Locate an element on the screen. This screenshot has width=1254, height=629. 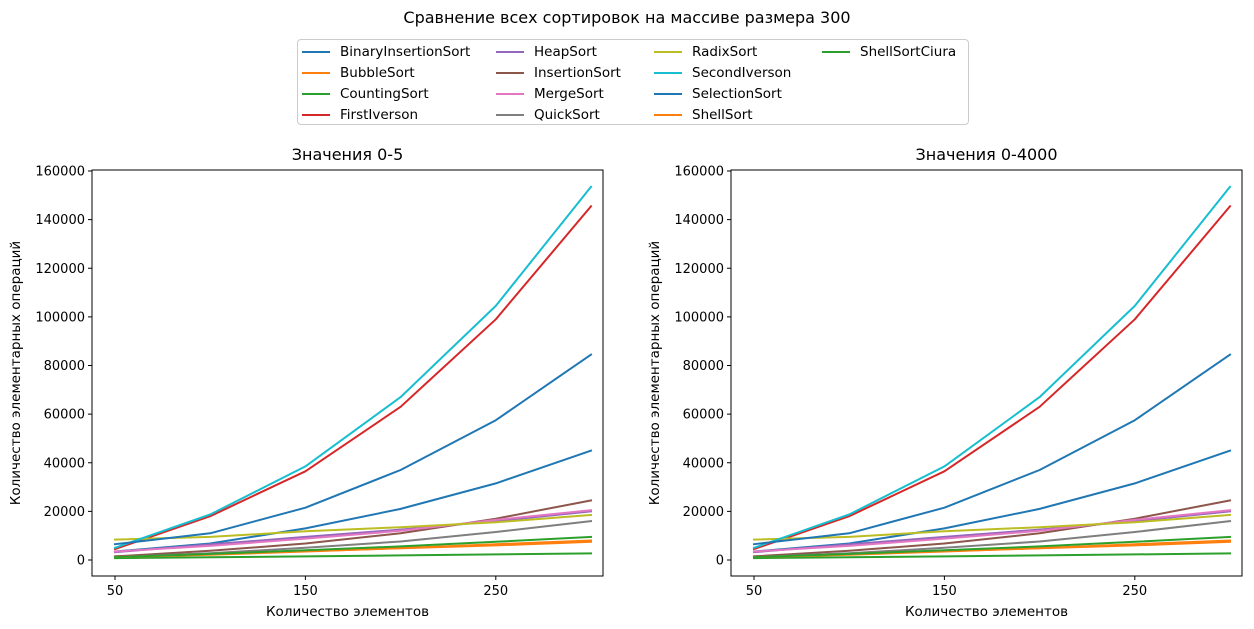
legend-label: RadixSort is located at coordinates (725, 52).